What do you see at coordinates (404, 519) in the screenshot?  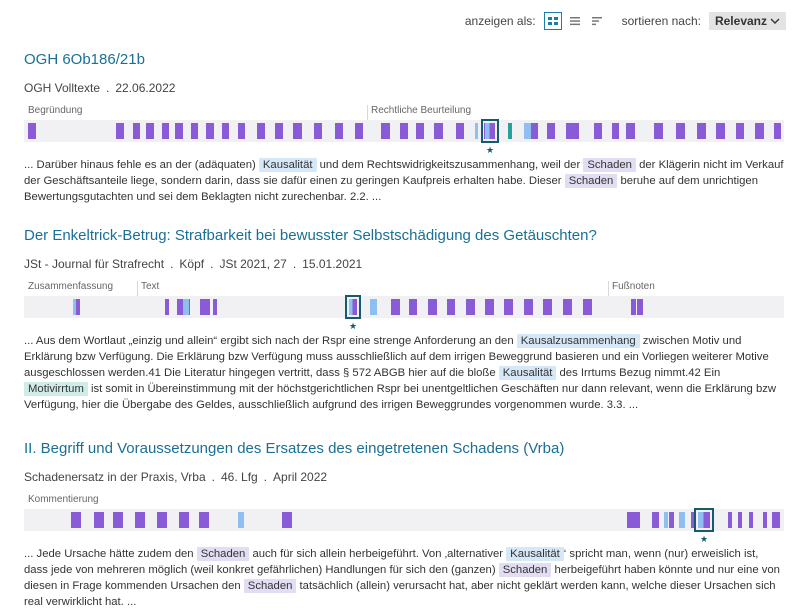 I see `hit-map: Kommentierung ★` at bounding box center [404, 519].